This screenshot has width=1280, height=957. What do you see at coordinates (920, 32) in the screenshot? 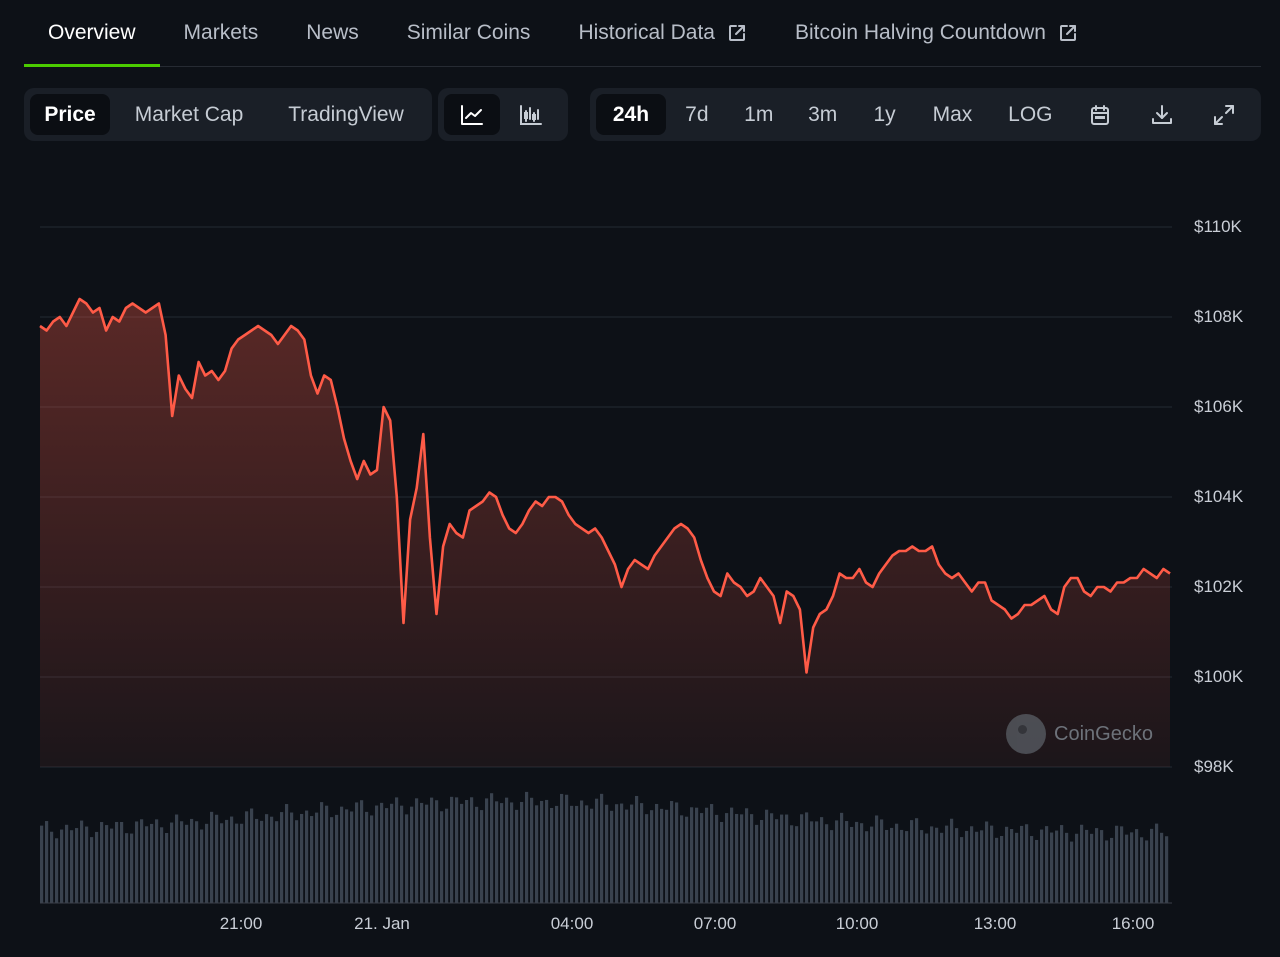
I see `tab-bitcoin-halving-label: Bitcoin Halving Countdown` at bounding box center [920, 32].